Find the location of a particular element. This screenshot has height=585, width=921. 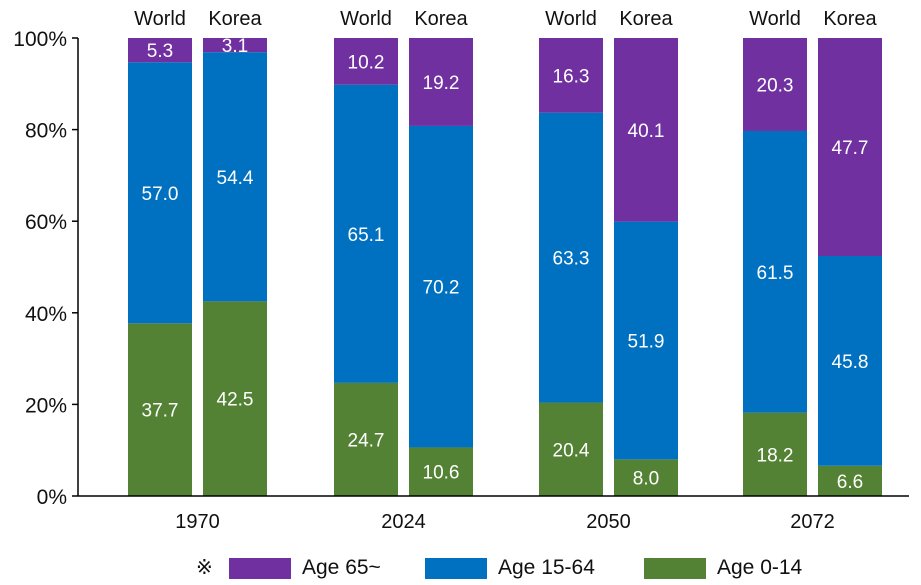

bar-world-2072-age-65-plus is located at coordinates (775, 84).